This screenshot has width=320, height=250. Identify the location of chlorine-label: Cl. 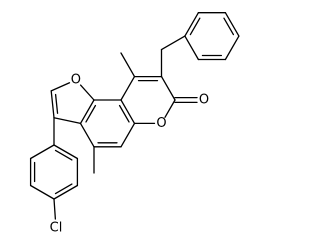
(56, 228).